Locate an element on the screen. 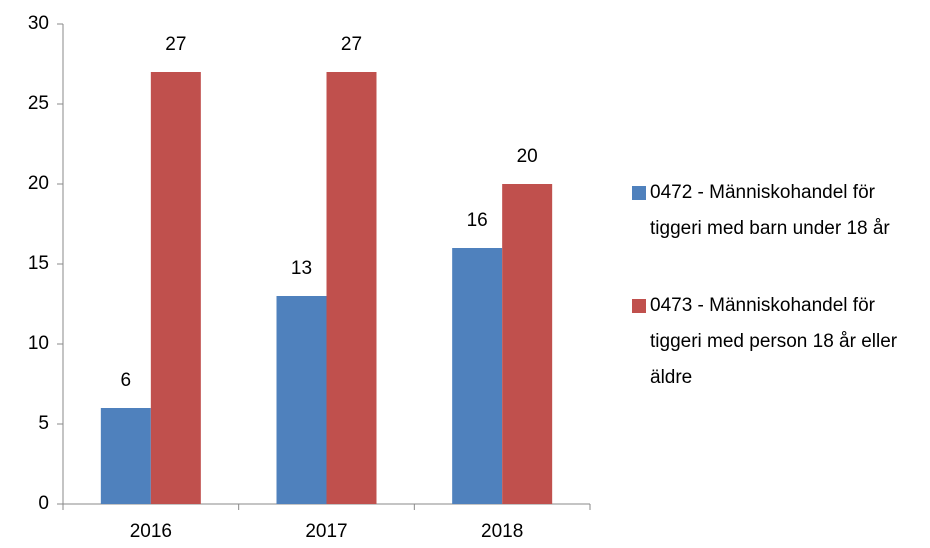 The height and width of the screenshot is (548, 930). y-tick-label: 5 is located at coordinates (43, 423).